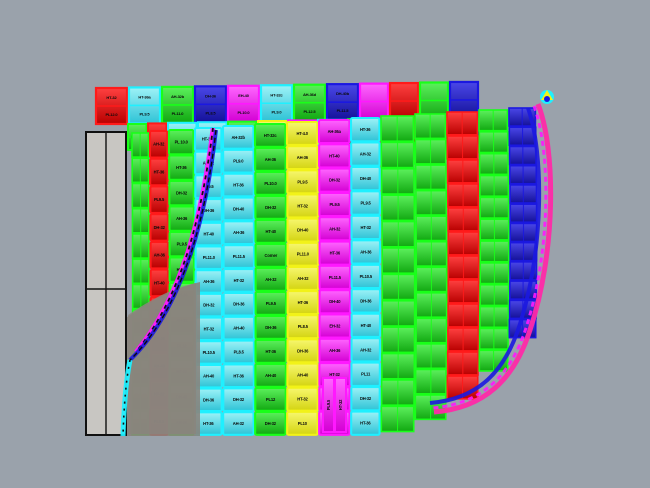 This screenshot has height=488, width=650. I want to click on mesh-cell: PL8.5, so click(303, 327).